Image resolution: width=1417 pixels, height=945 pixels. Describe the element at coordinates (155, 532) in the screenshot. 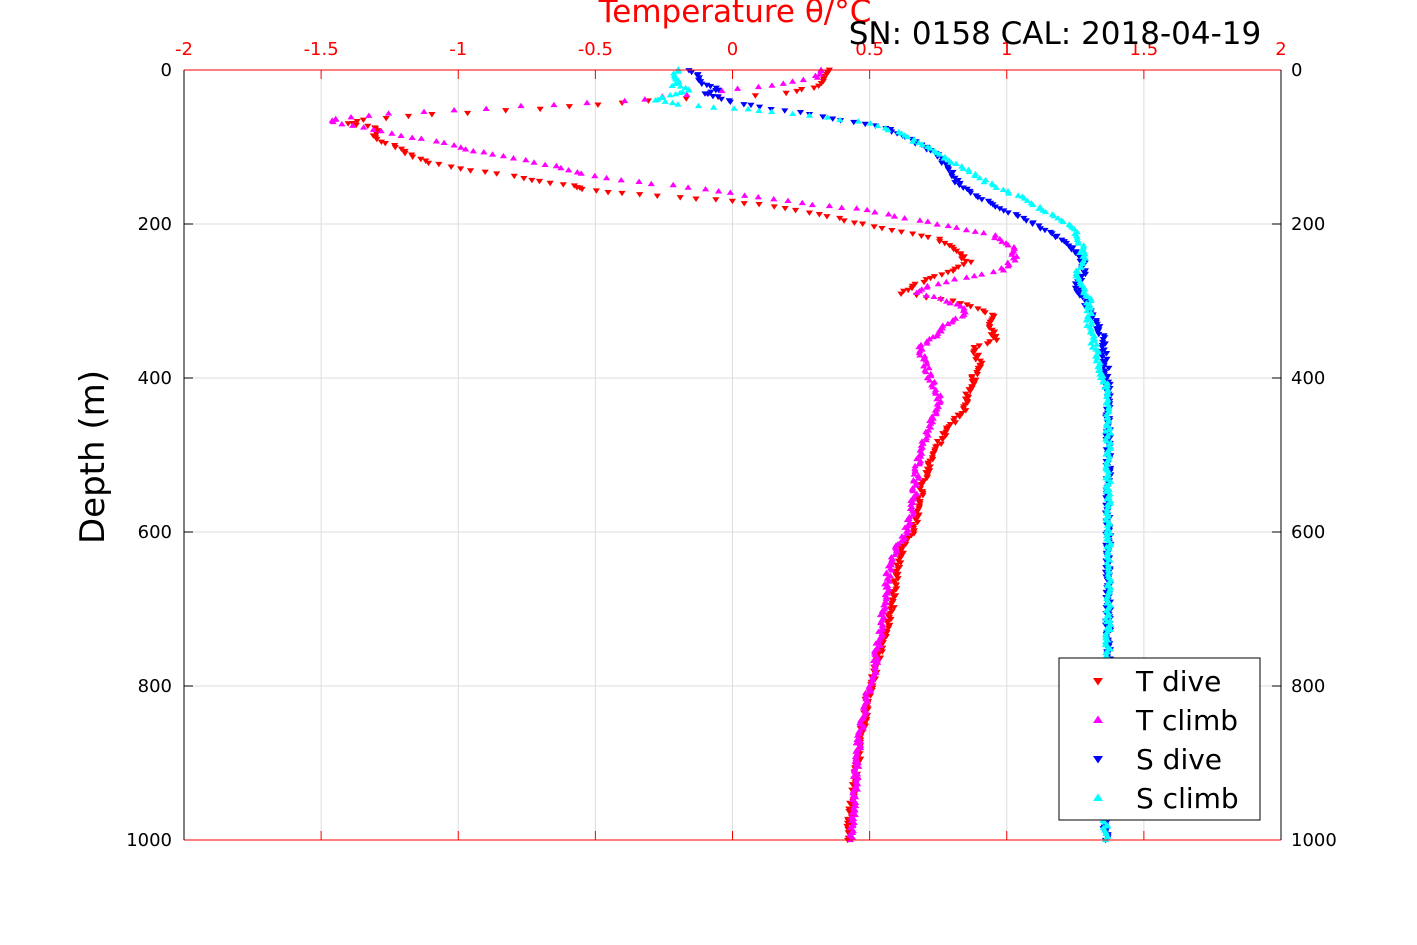

I see `y-tick-label-left: 600` at that location.